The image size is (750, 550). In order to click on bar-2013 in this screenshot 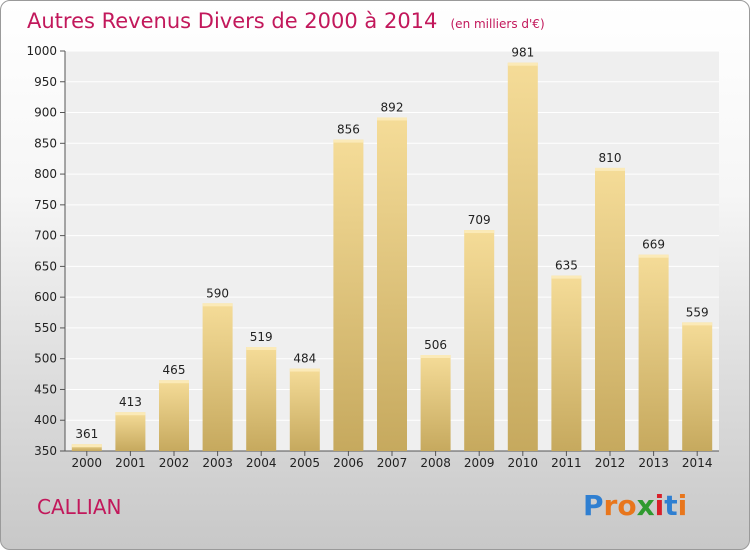, I will do `click(653, 352)`.